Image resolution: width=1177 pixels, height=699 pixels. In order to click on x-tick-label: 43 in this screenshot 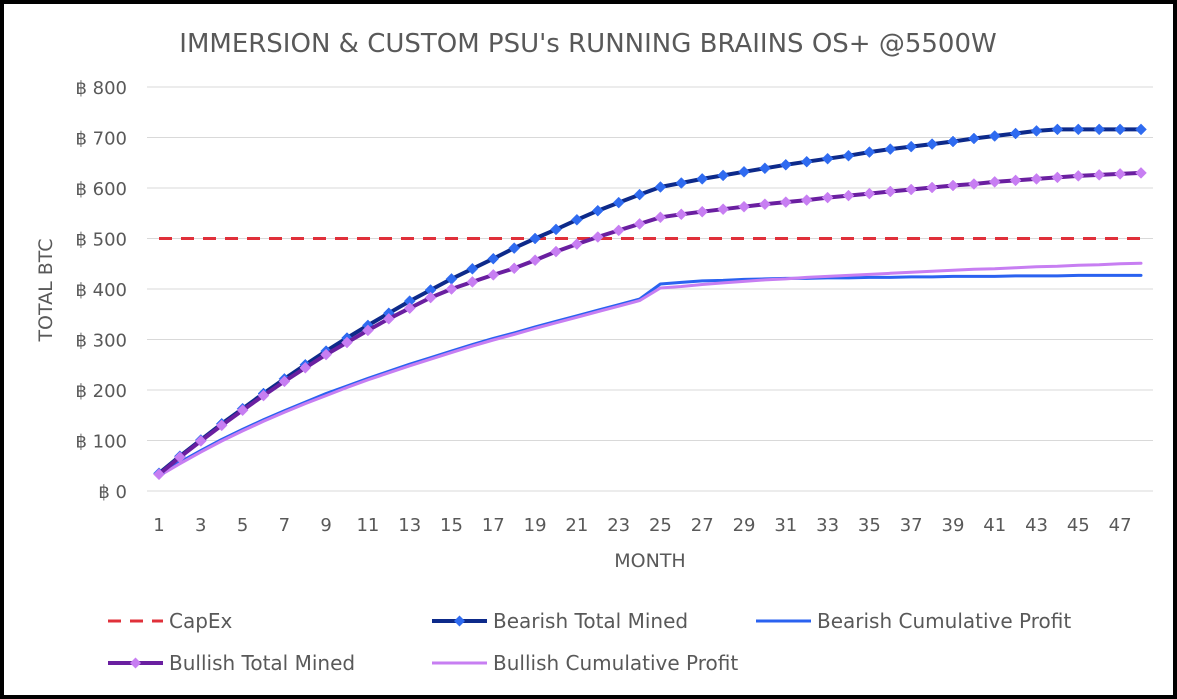, I will do `click(1036, 525)`.